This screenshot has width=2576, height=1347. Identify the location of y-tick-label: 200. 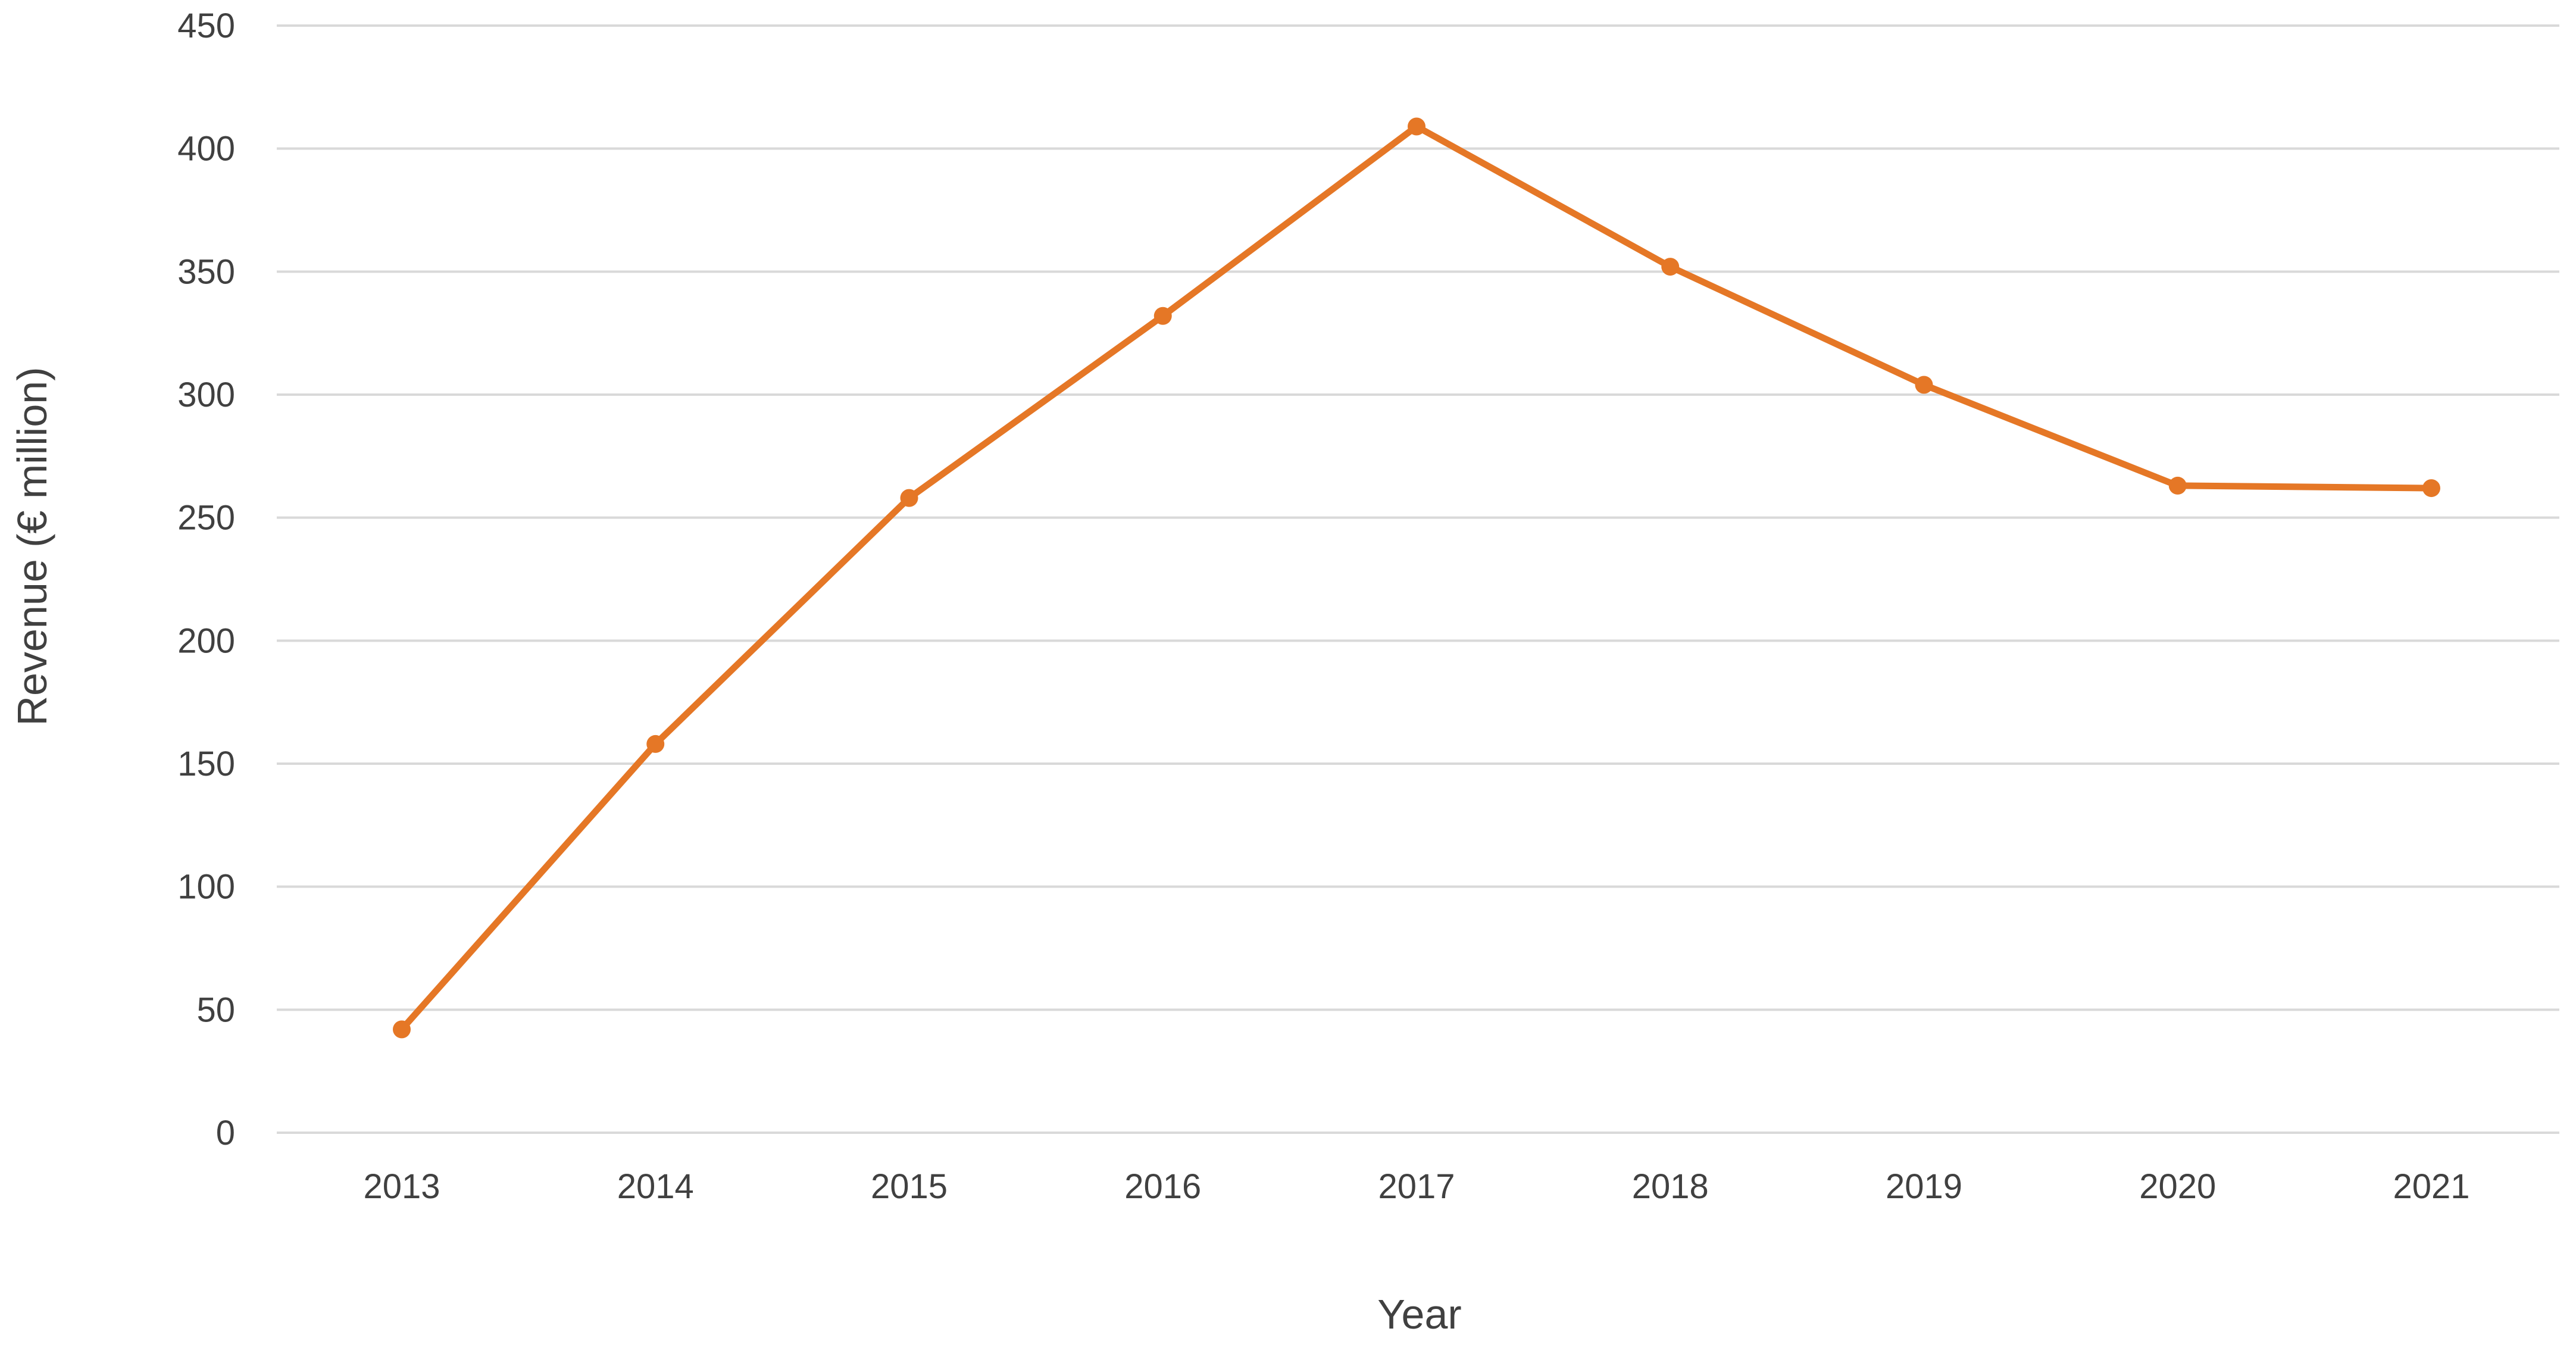
(206, 640).